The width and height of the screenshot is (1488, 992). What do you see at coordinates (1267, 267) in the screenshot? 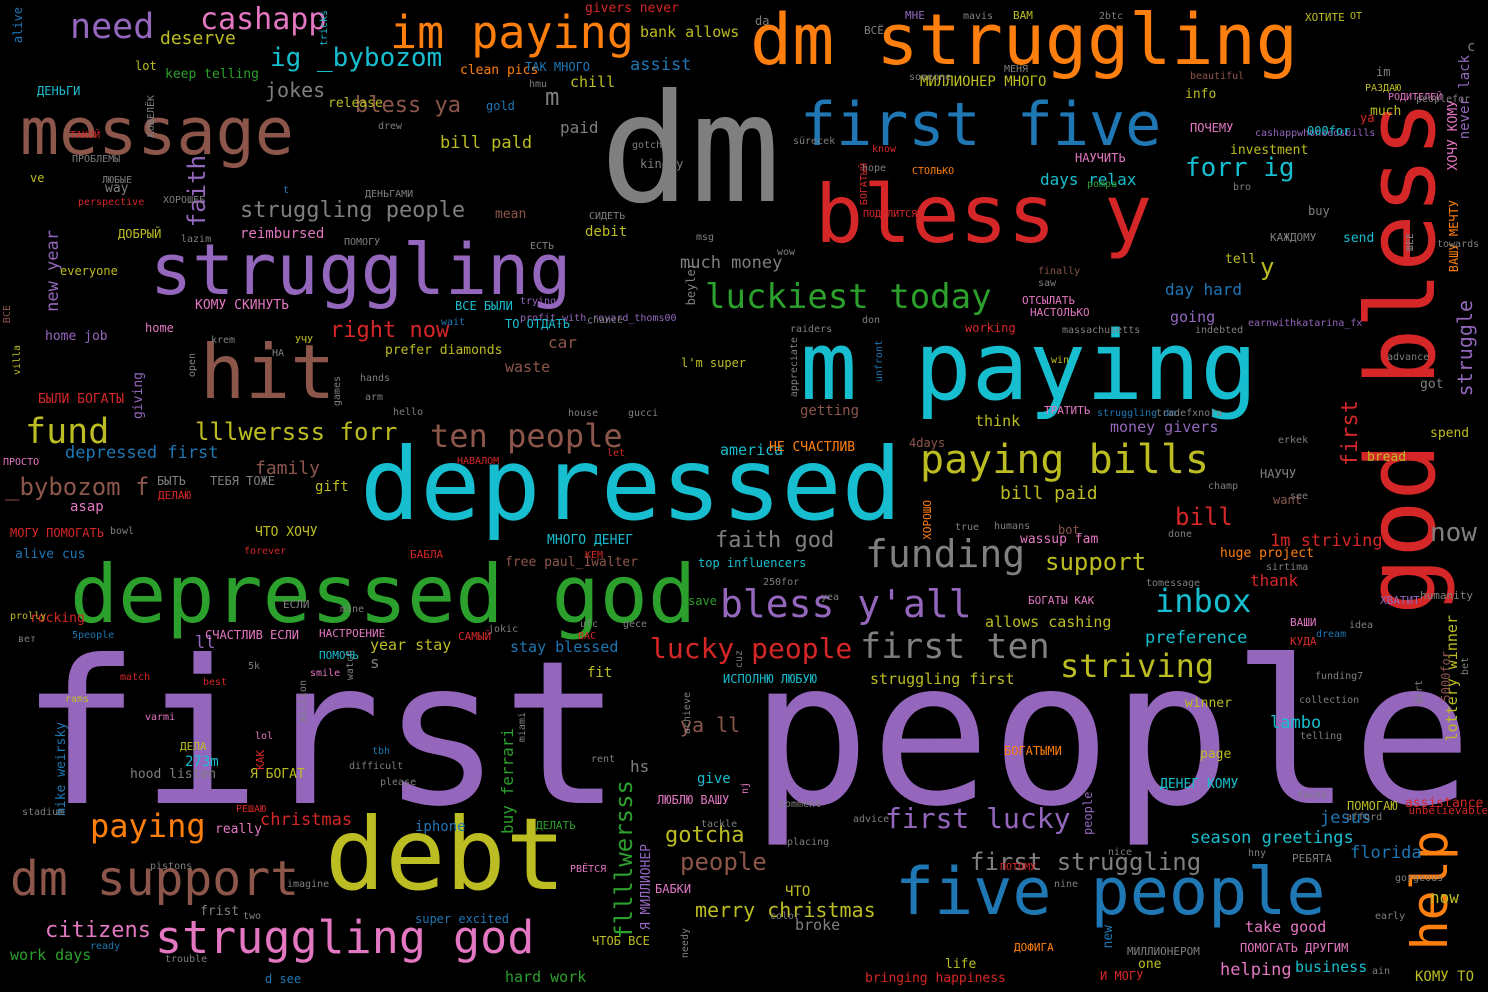
I see `cloud-word: y` at bounding box center [1267, 267].